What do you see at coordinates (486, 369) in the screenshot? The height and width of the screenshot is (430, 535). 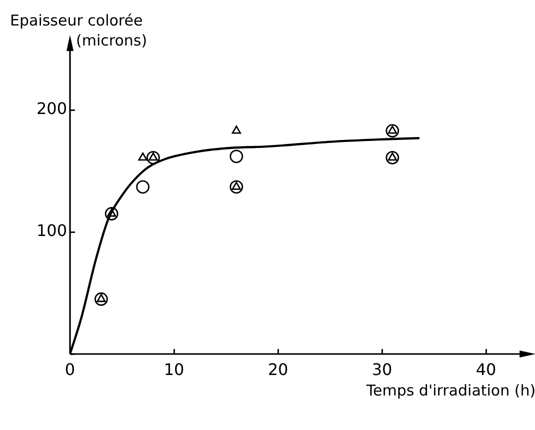 I see `x-tick-label: 40` at bounding box center [486, 369].